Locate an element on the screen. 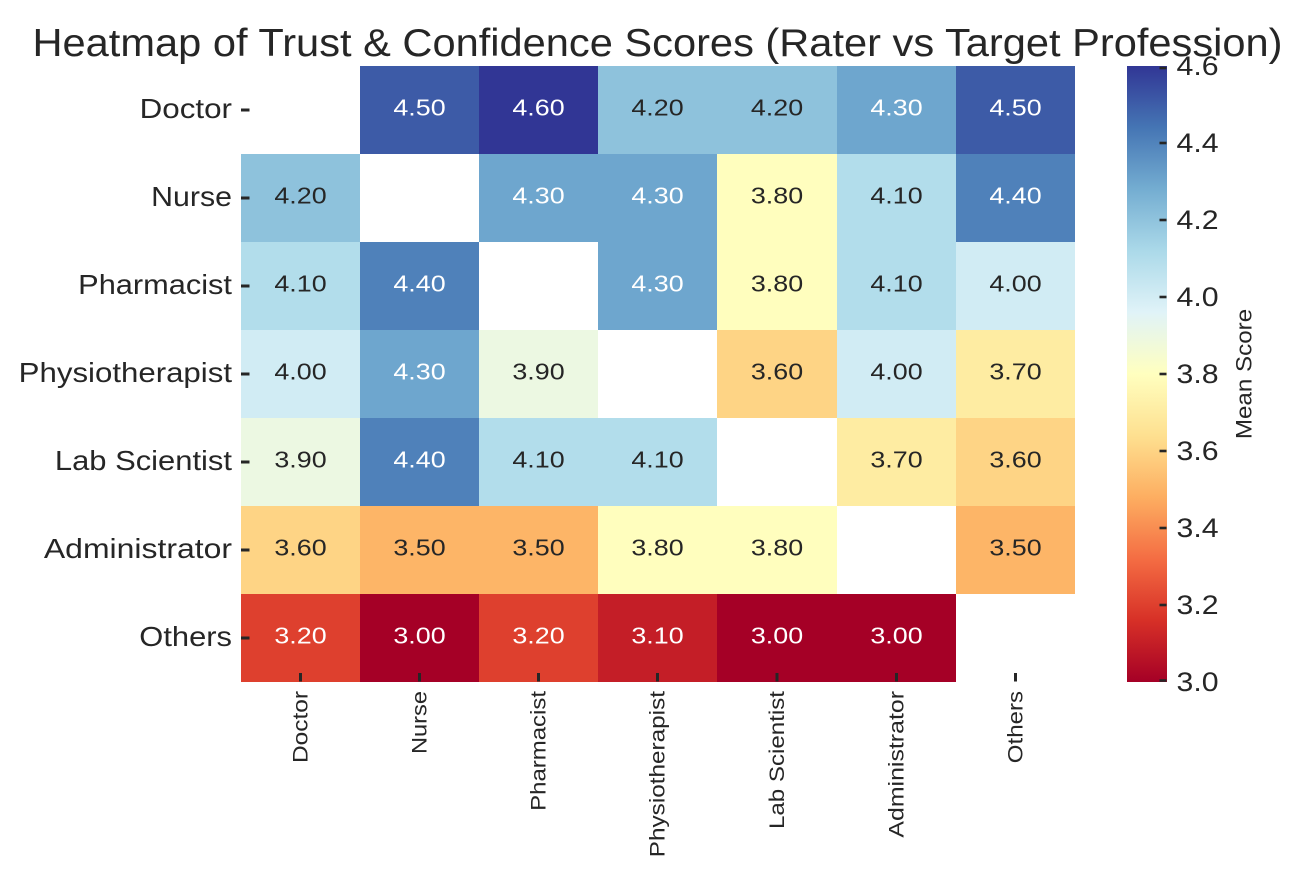 The height and width of the screenshot is (874, 1300). svg-text: 3.2 is located at coordinates (1198, 605).